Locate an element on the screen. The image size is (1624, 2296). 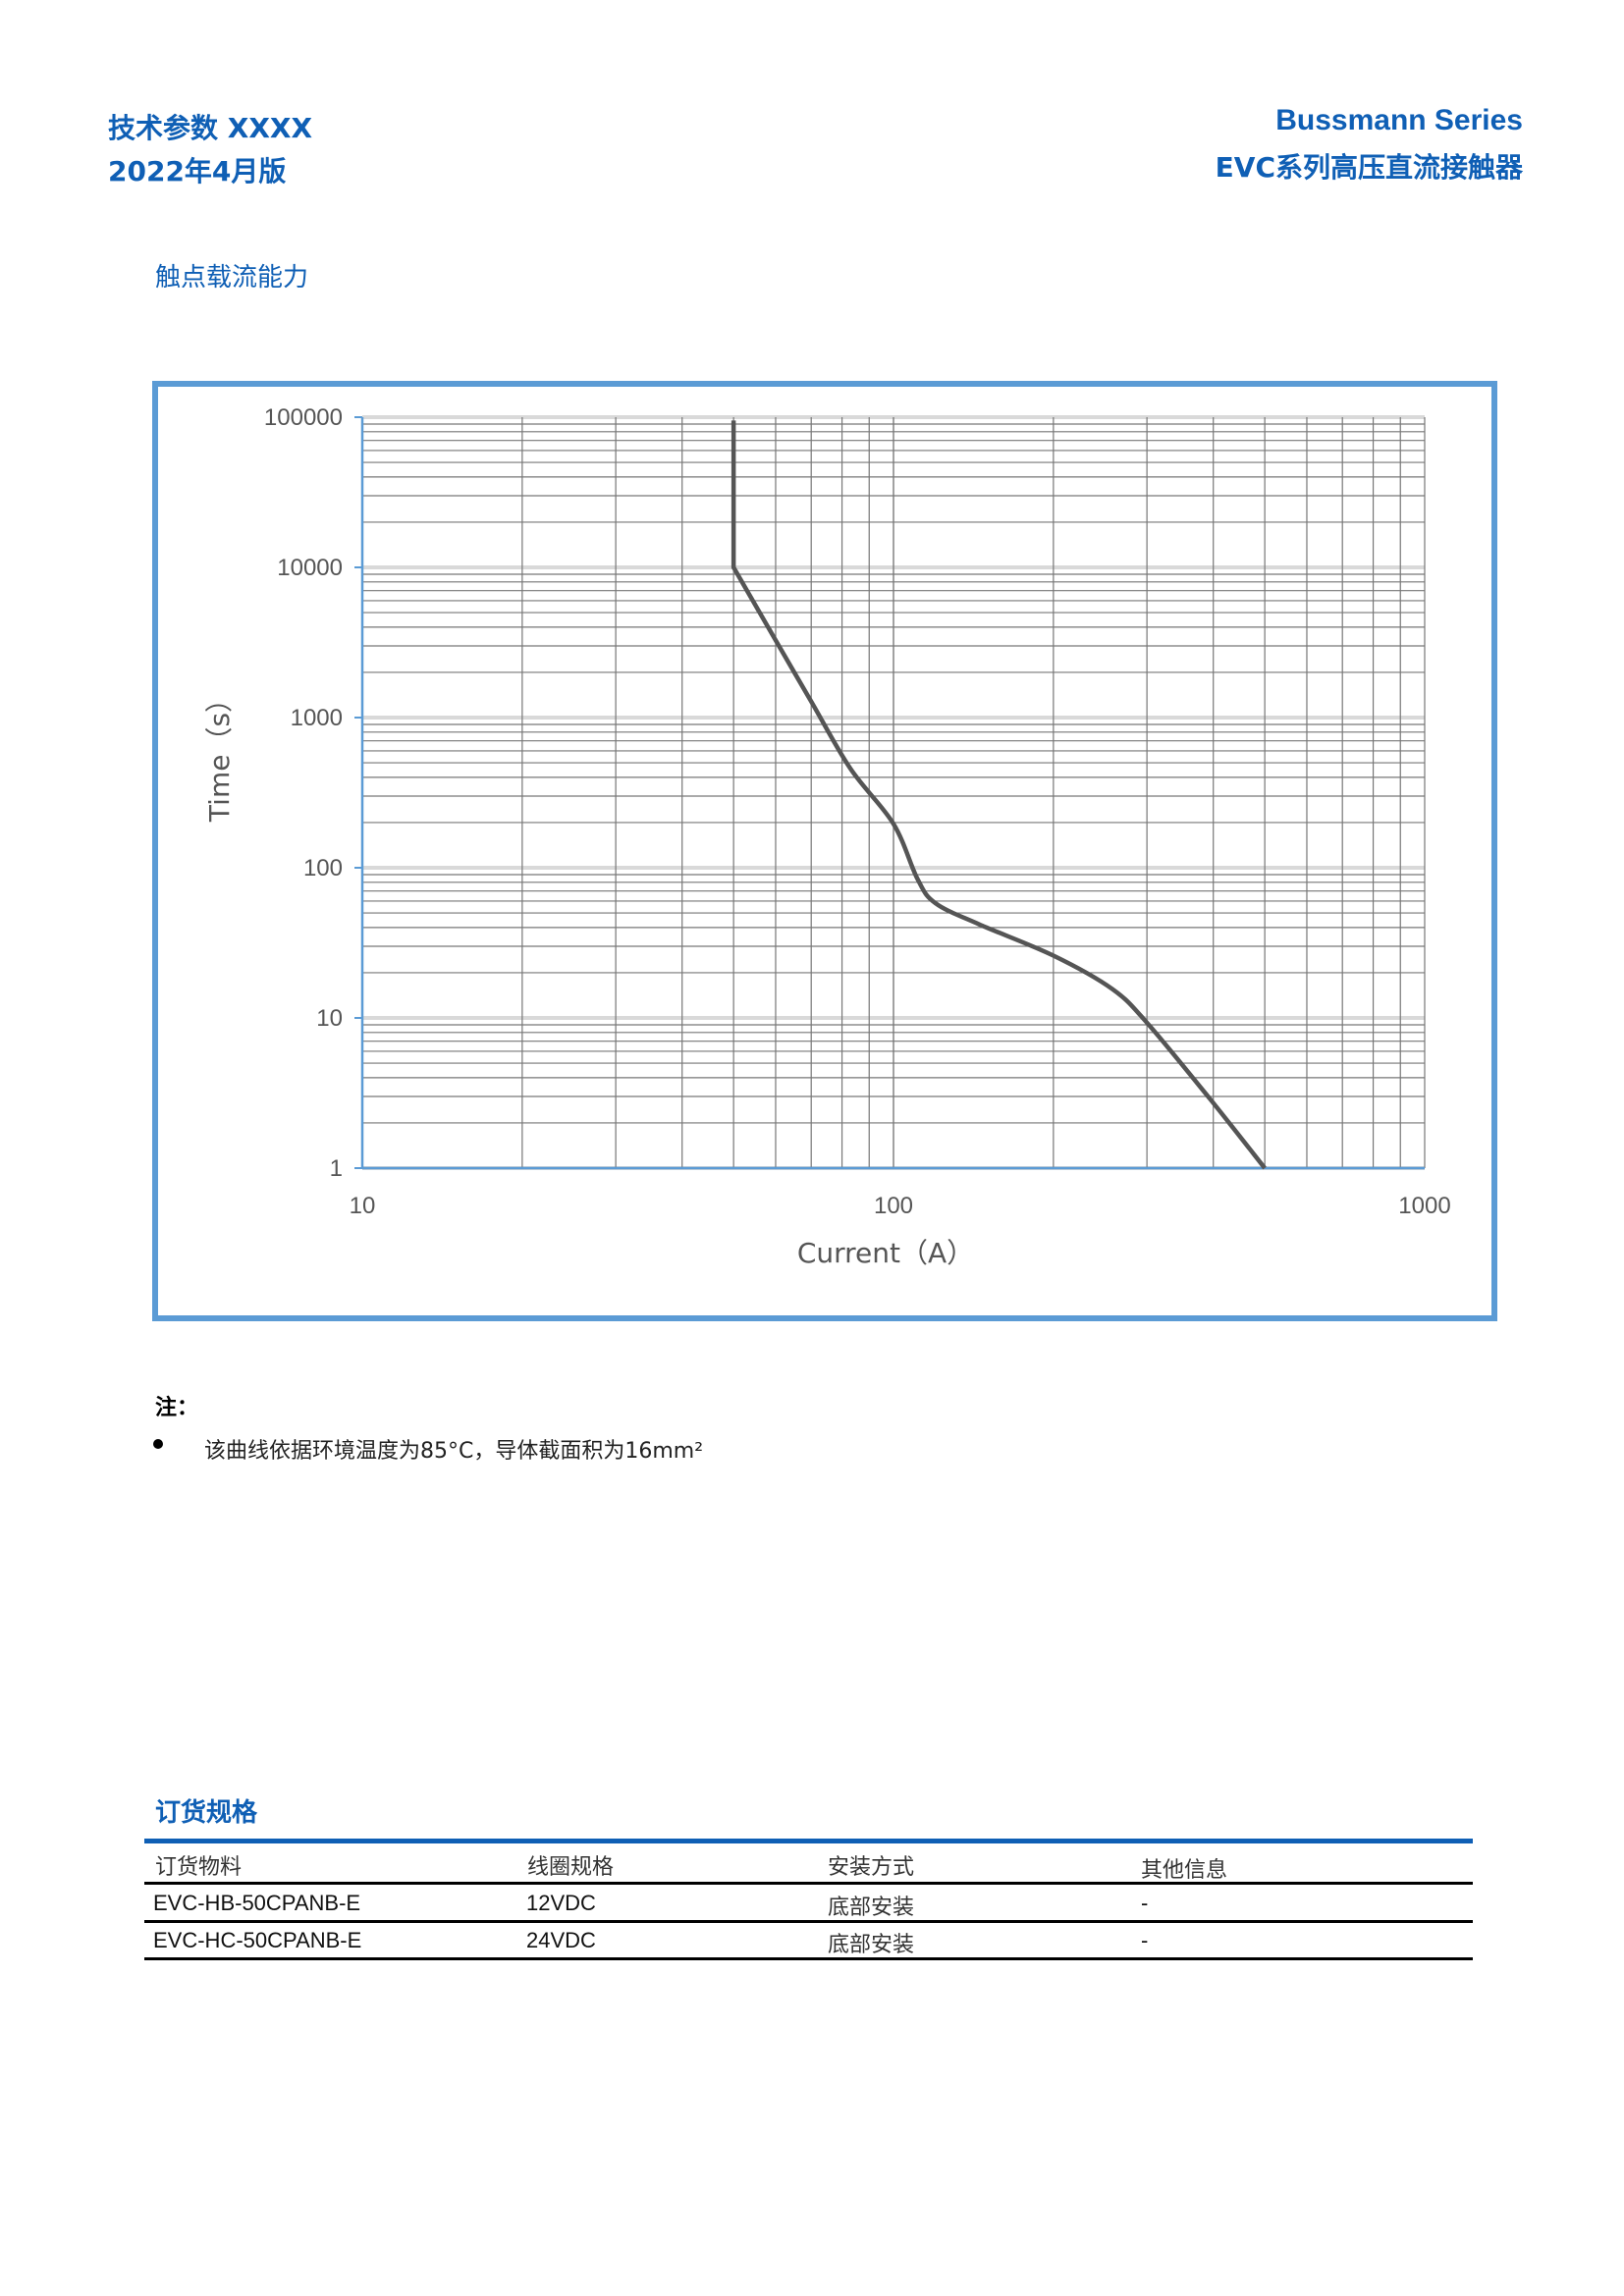
x-tick-label: 100 is located at coordinates (893, 1206).